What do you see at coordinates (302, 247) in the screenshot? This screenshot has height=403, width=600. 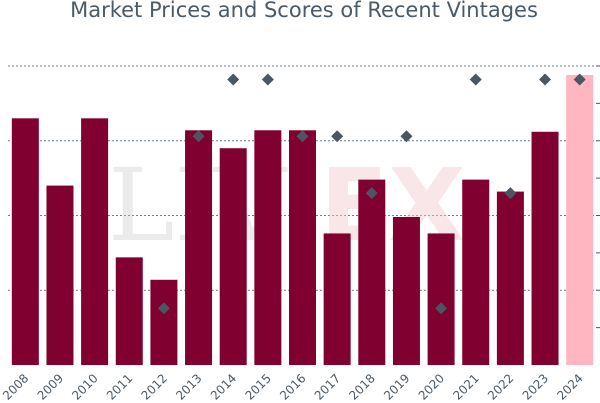 I see `bar-2016` at bounding box center [302, 247].